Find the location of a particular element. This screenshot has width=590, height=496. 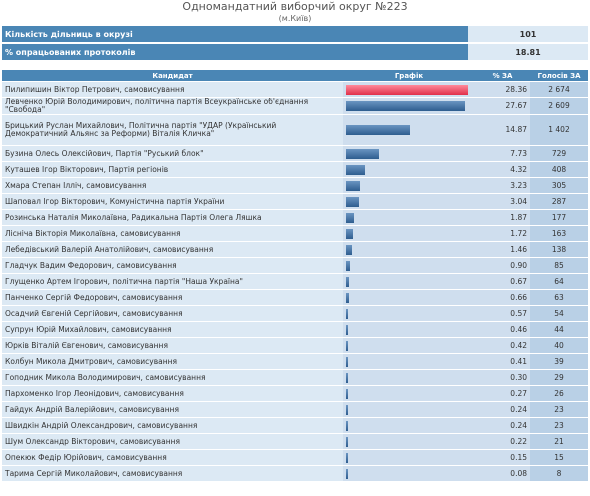

votes-value: 305 is located at coordinates (559, 185).